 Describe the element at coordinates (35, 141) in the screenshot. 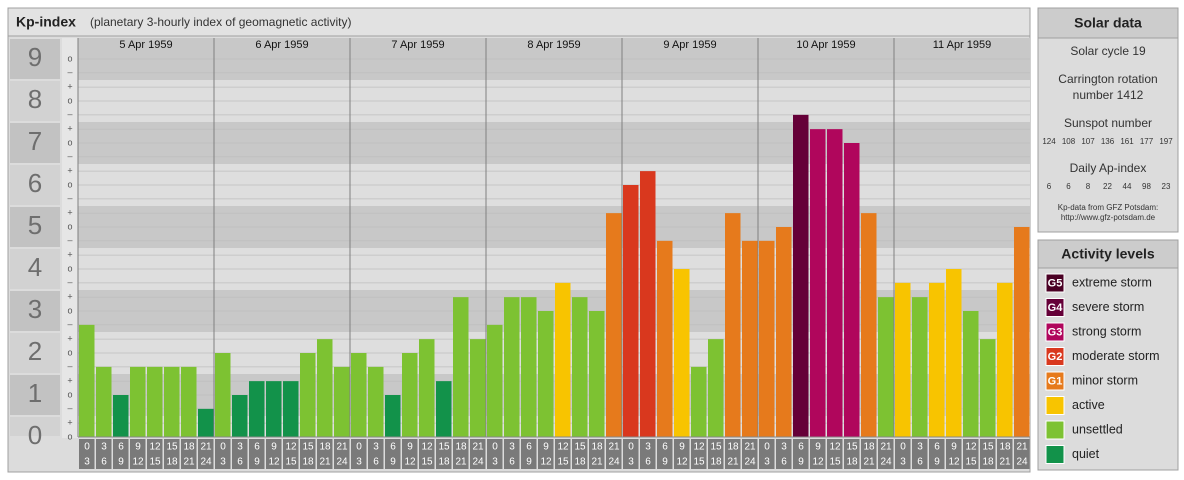

I see `y-tick-label: 7` at that location.